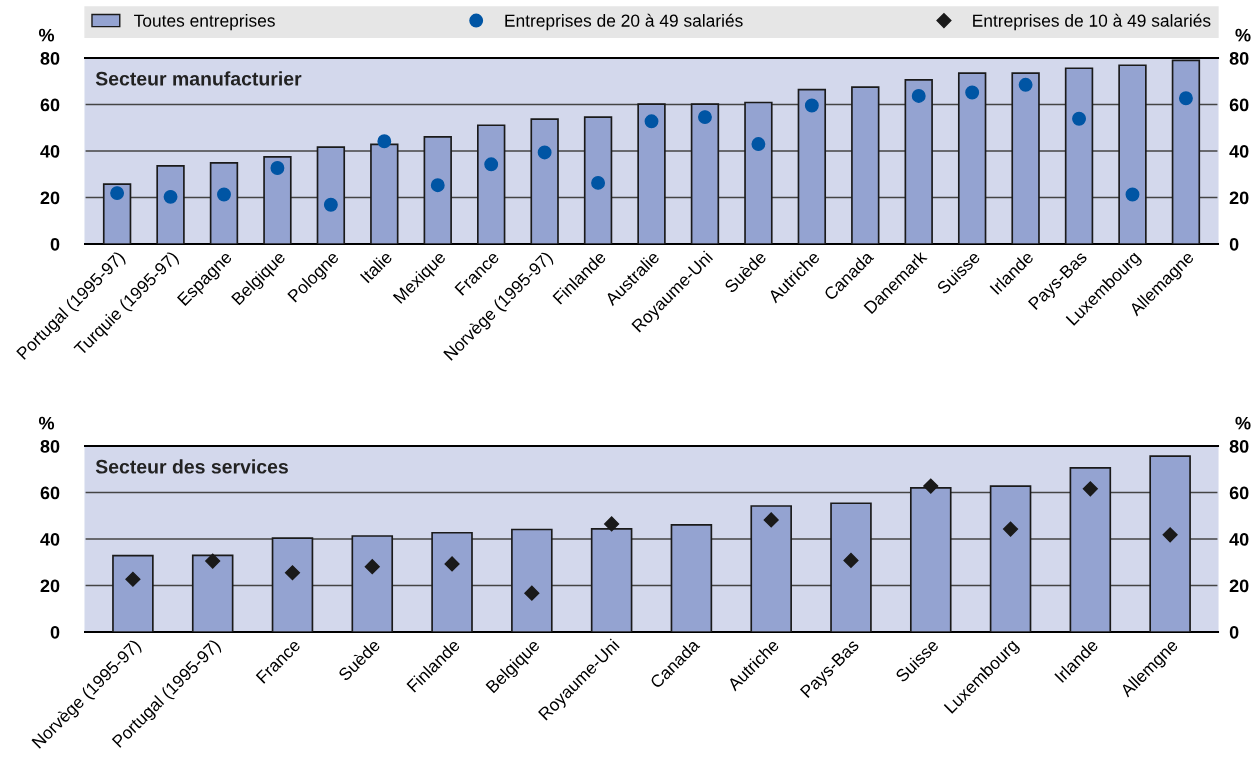 The image size is (1258, 759). What do you see at coordinates (204, 22) in the screenshot?
I see `legend-label: Toutes entreprises` at bounding box center [204, 22].